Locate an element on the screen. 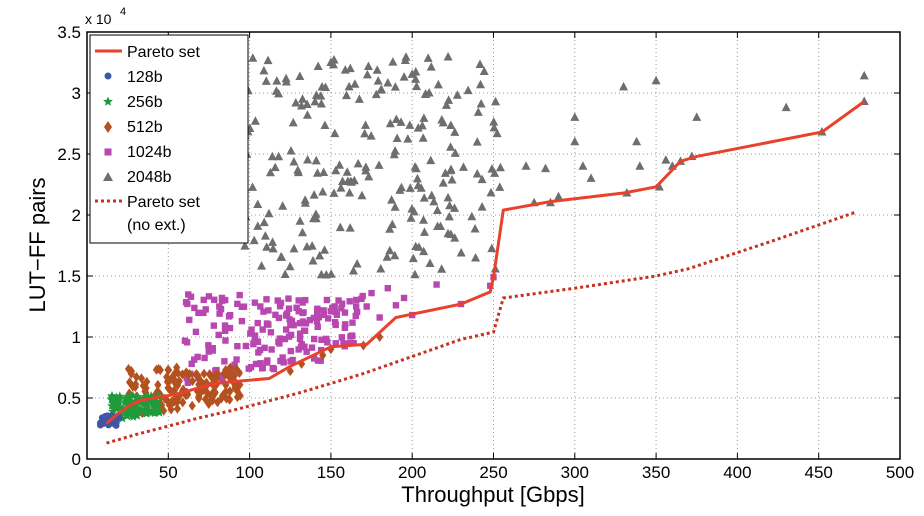 This screenshot has height=516, width=924. x-tick-label: 50 is located at coordinates (168, 472).